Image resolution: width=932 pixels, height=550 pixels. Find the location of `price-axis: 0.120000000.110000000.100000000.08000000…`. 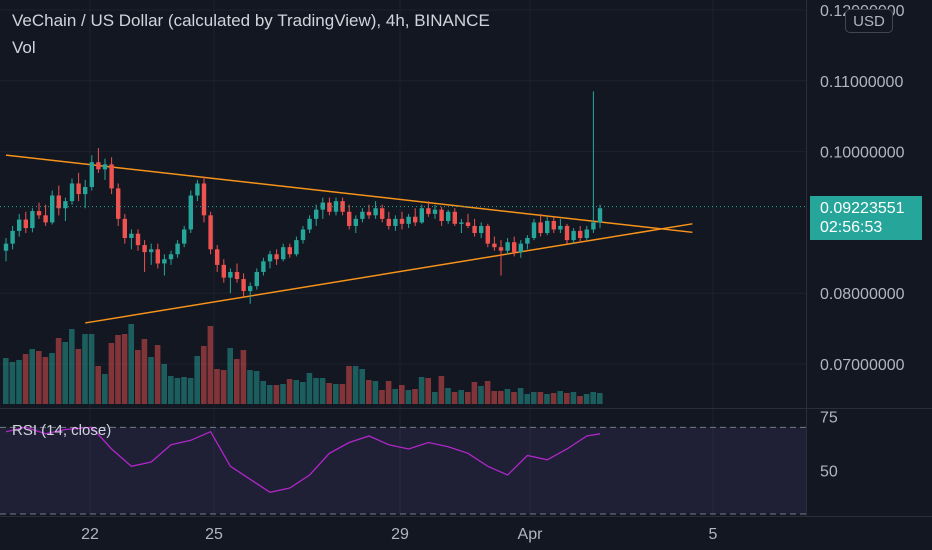

price-axis: 0.120000000.110000000.100000000.08000000… is located at coordinates (862, 188).